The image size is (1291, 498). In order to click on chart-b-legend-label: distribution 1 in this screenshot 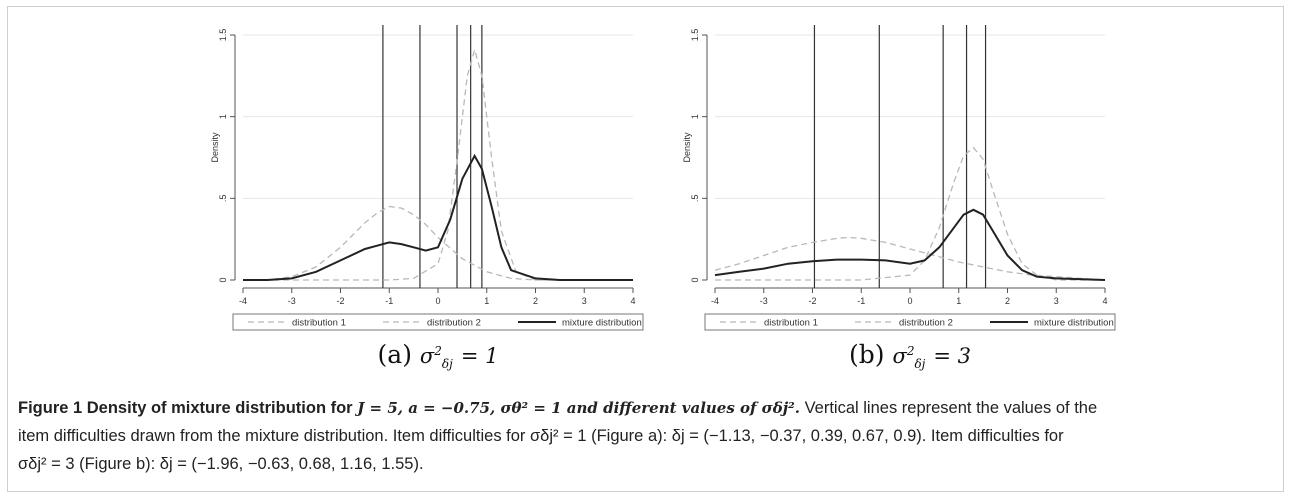, I will do `click(791, 323)`.